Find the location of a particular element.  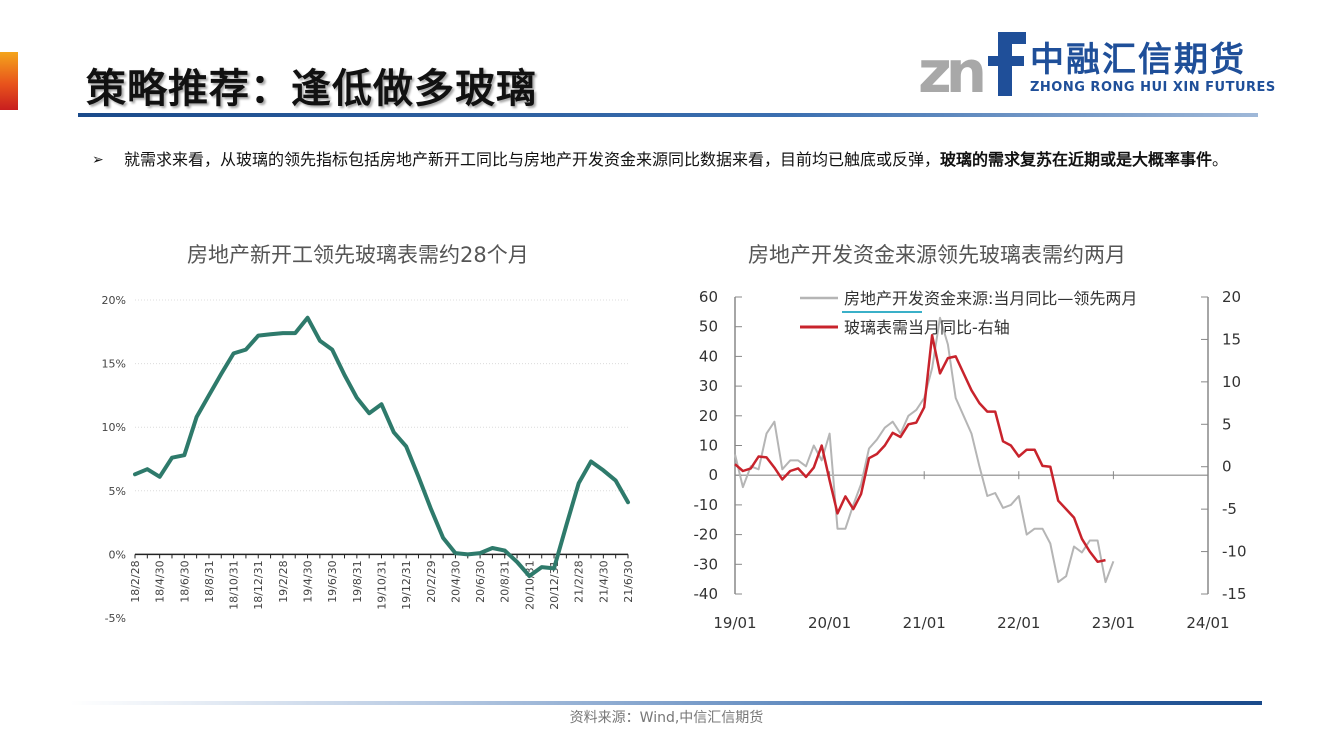

chart2-x-tick-label: 23/01 is located at coordinates (1113, 623).